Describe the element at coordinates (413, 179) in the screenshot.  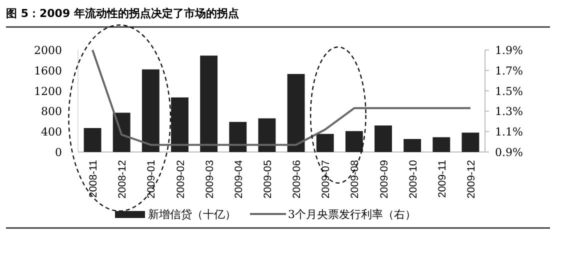
I see `x-tick-label: 2009-10` at that location.